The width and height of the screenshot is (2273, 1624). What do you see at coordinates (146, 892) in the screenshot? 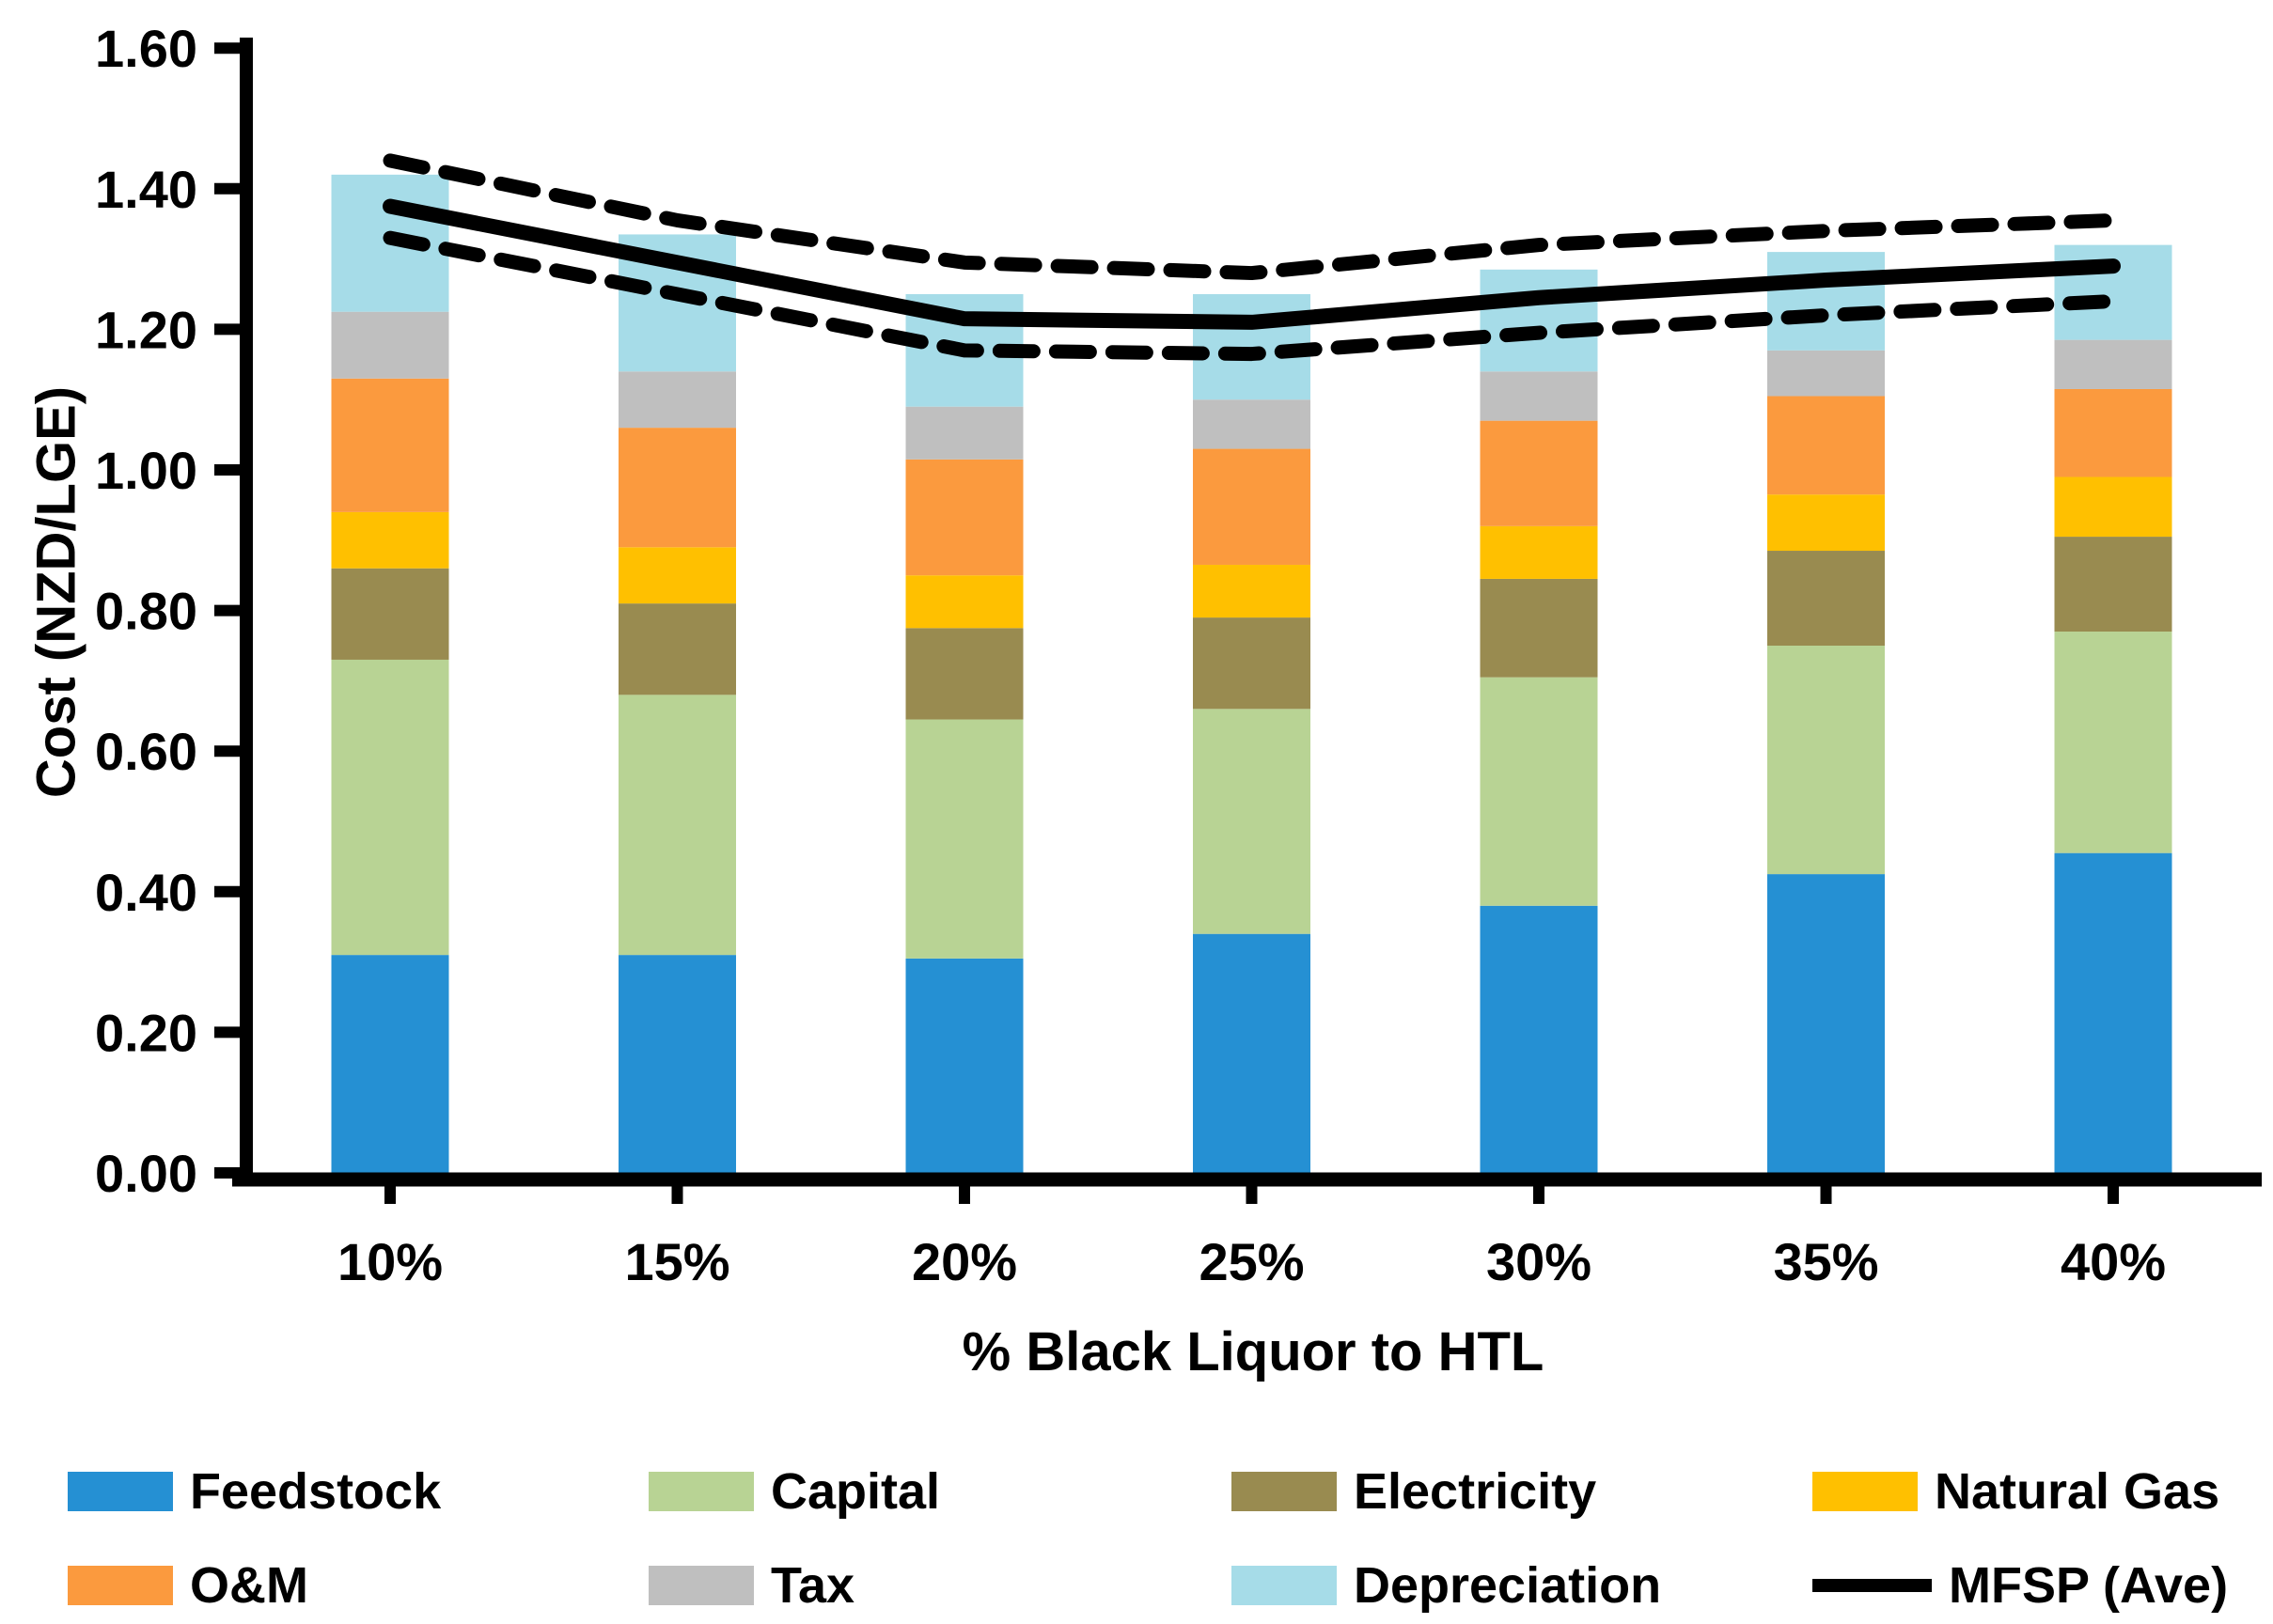
I see `y-tick-label-0.40: 0.40` at bounding box center [146, 892].